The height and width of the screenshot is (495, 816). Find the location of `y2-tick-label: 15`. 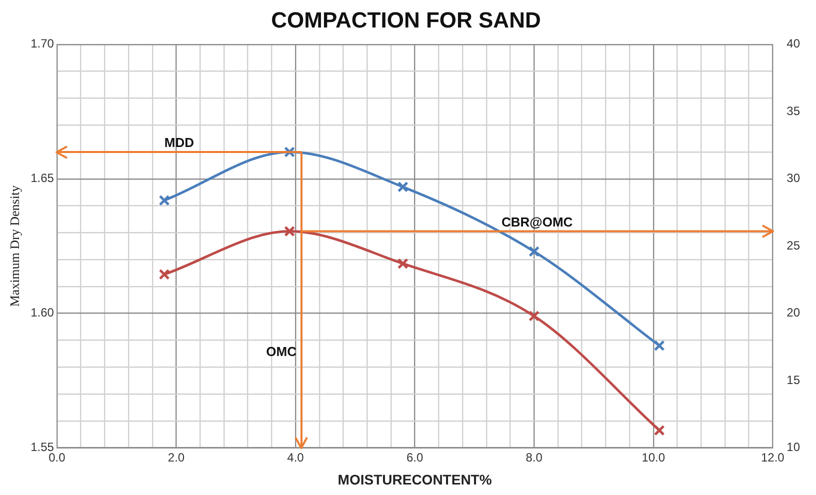

y2-tick-label: 15 is located at coordinates (793, 379).